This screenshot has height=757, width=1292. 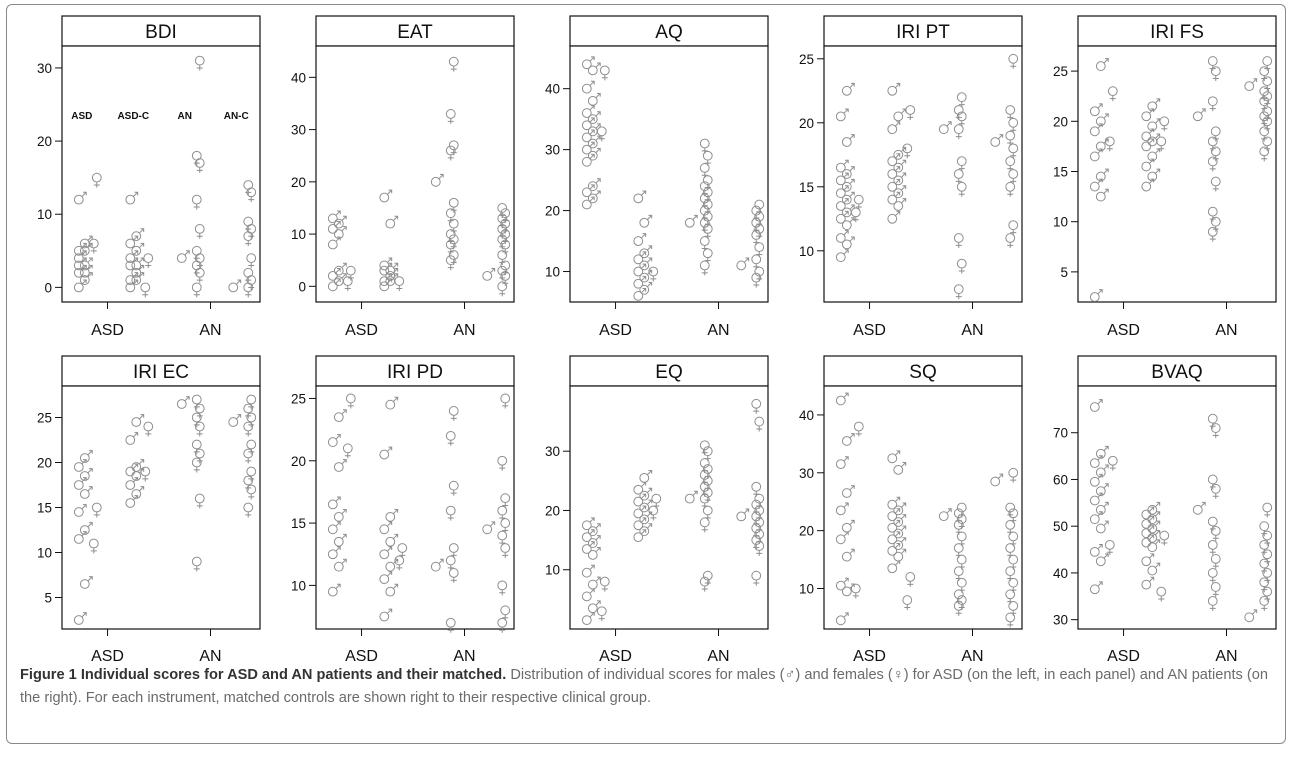 I want to click on panel-title: EQ, so click(x=668, y=372).